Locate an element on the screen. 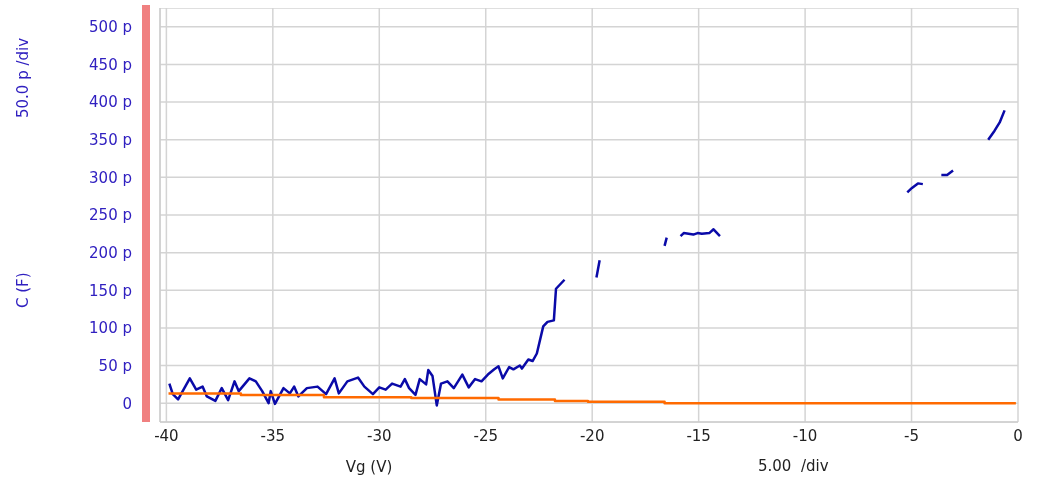 Image resolution: width=1038 pixels, height=487 pixels. x-tick-label: 0 is located at coordinates (1018, 435).